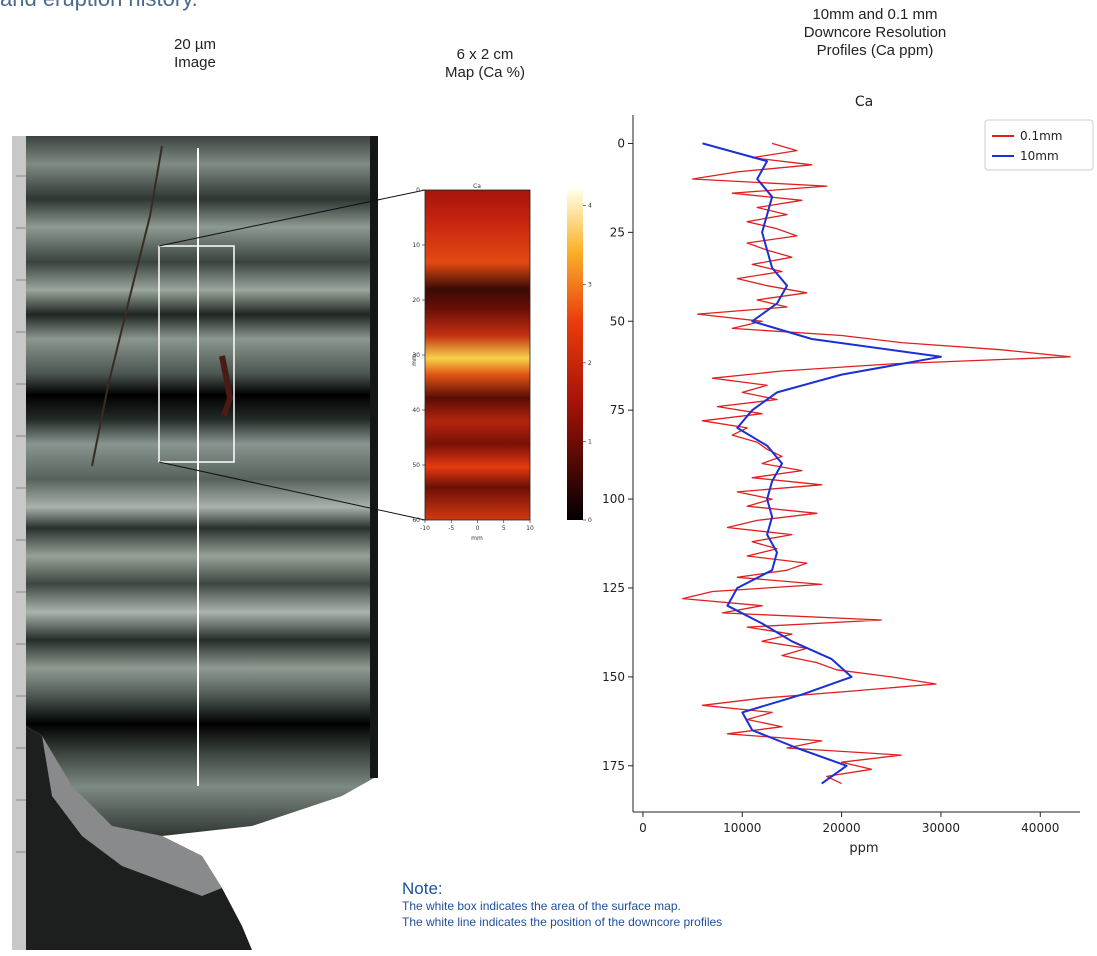  What do you see at coordinates (1039, 156) in the screenshot?
I see `legend-label: 10mm` at bounding box center [1039, 156].